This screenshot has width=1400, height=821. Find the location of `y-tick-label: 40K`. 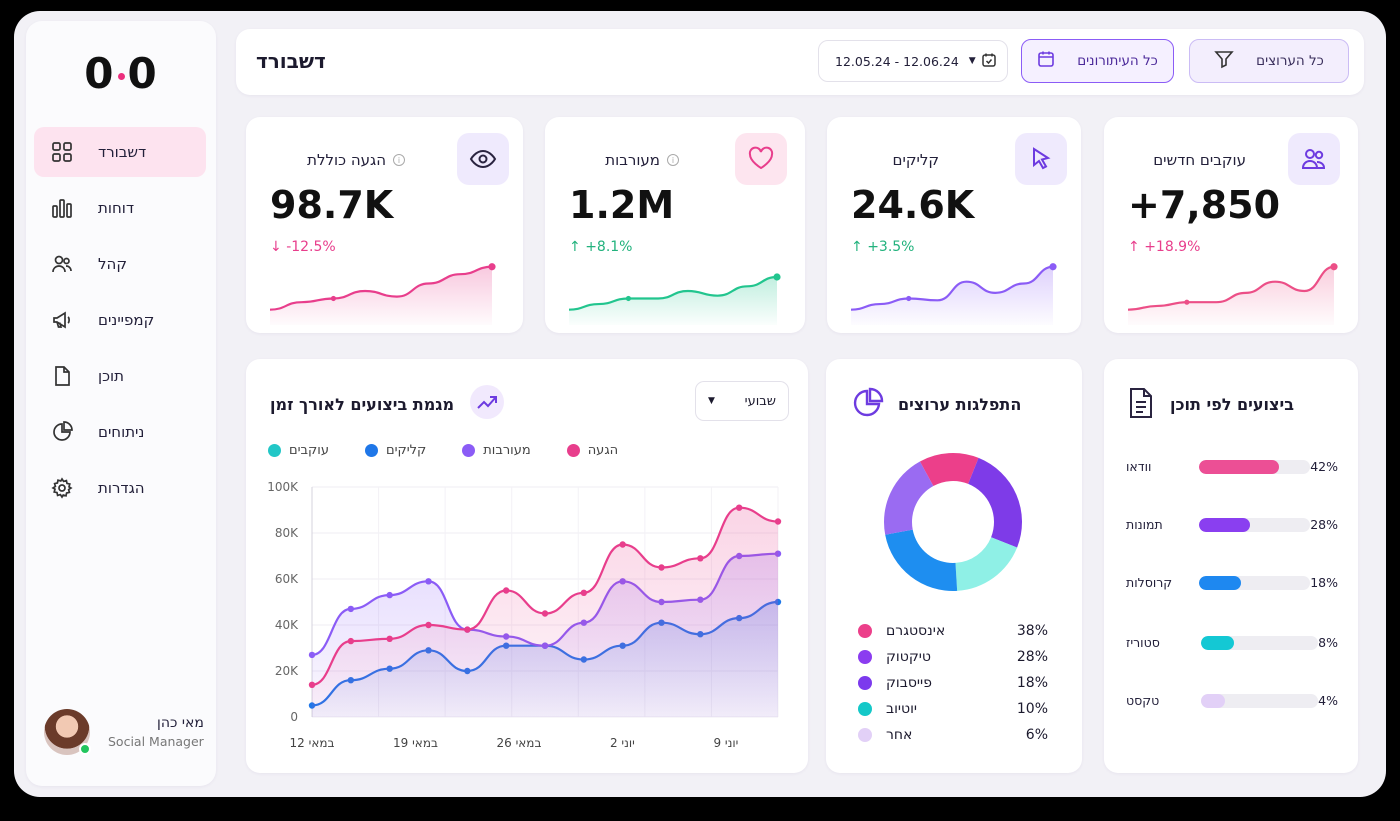

y-tick-label: 40K is located at coordinates (287, 625).